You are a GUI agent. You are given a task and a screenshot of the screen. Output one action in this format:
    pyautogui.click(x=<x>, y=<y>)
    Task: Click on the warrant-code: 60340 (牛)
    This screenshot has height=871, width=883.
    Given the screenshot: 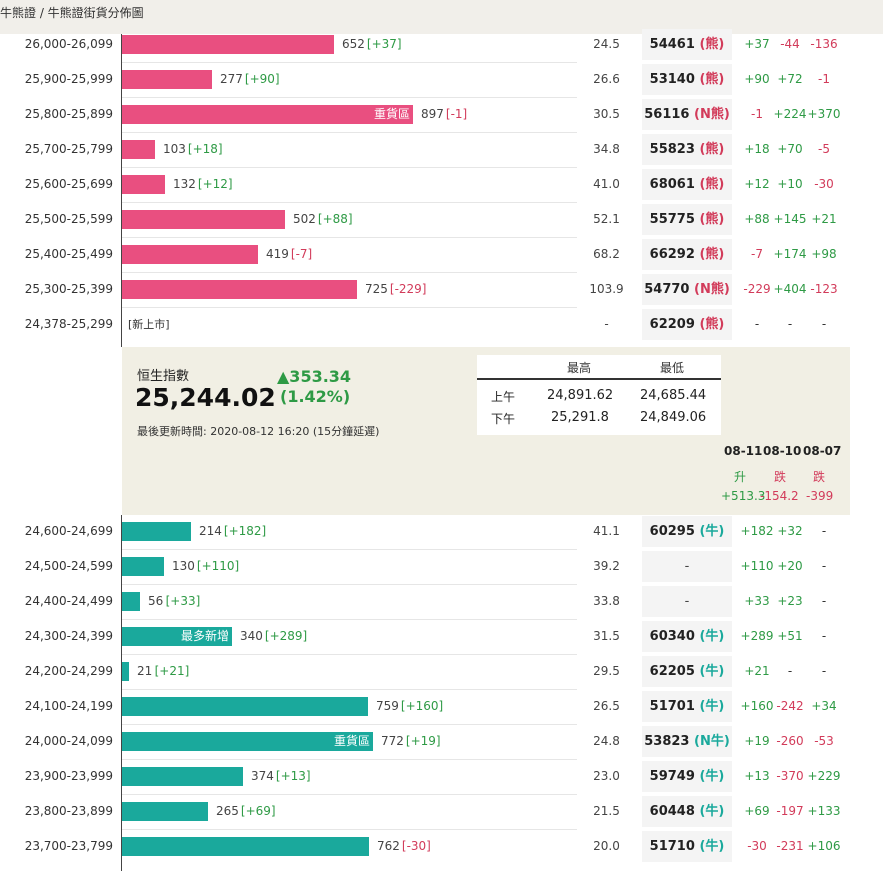 What is the action you would take?
    pyautogui.click(x=687, y=636)
    